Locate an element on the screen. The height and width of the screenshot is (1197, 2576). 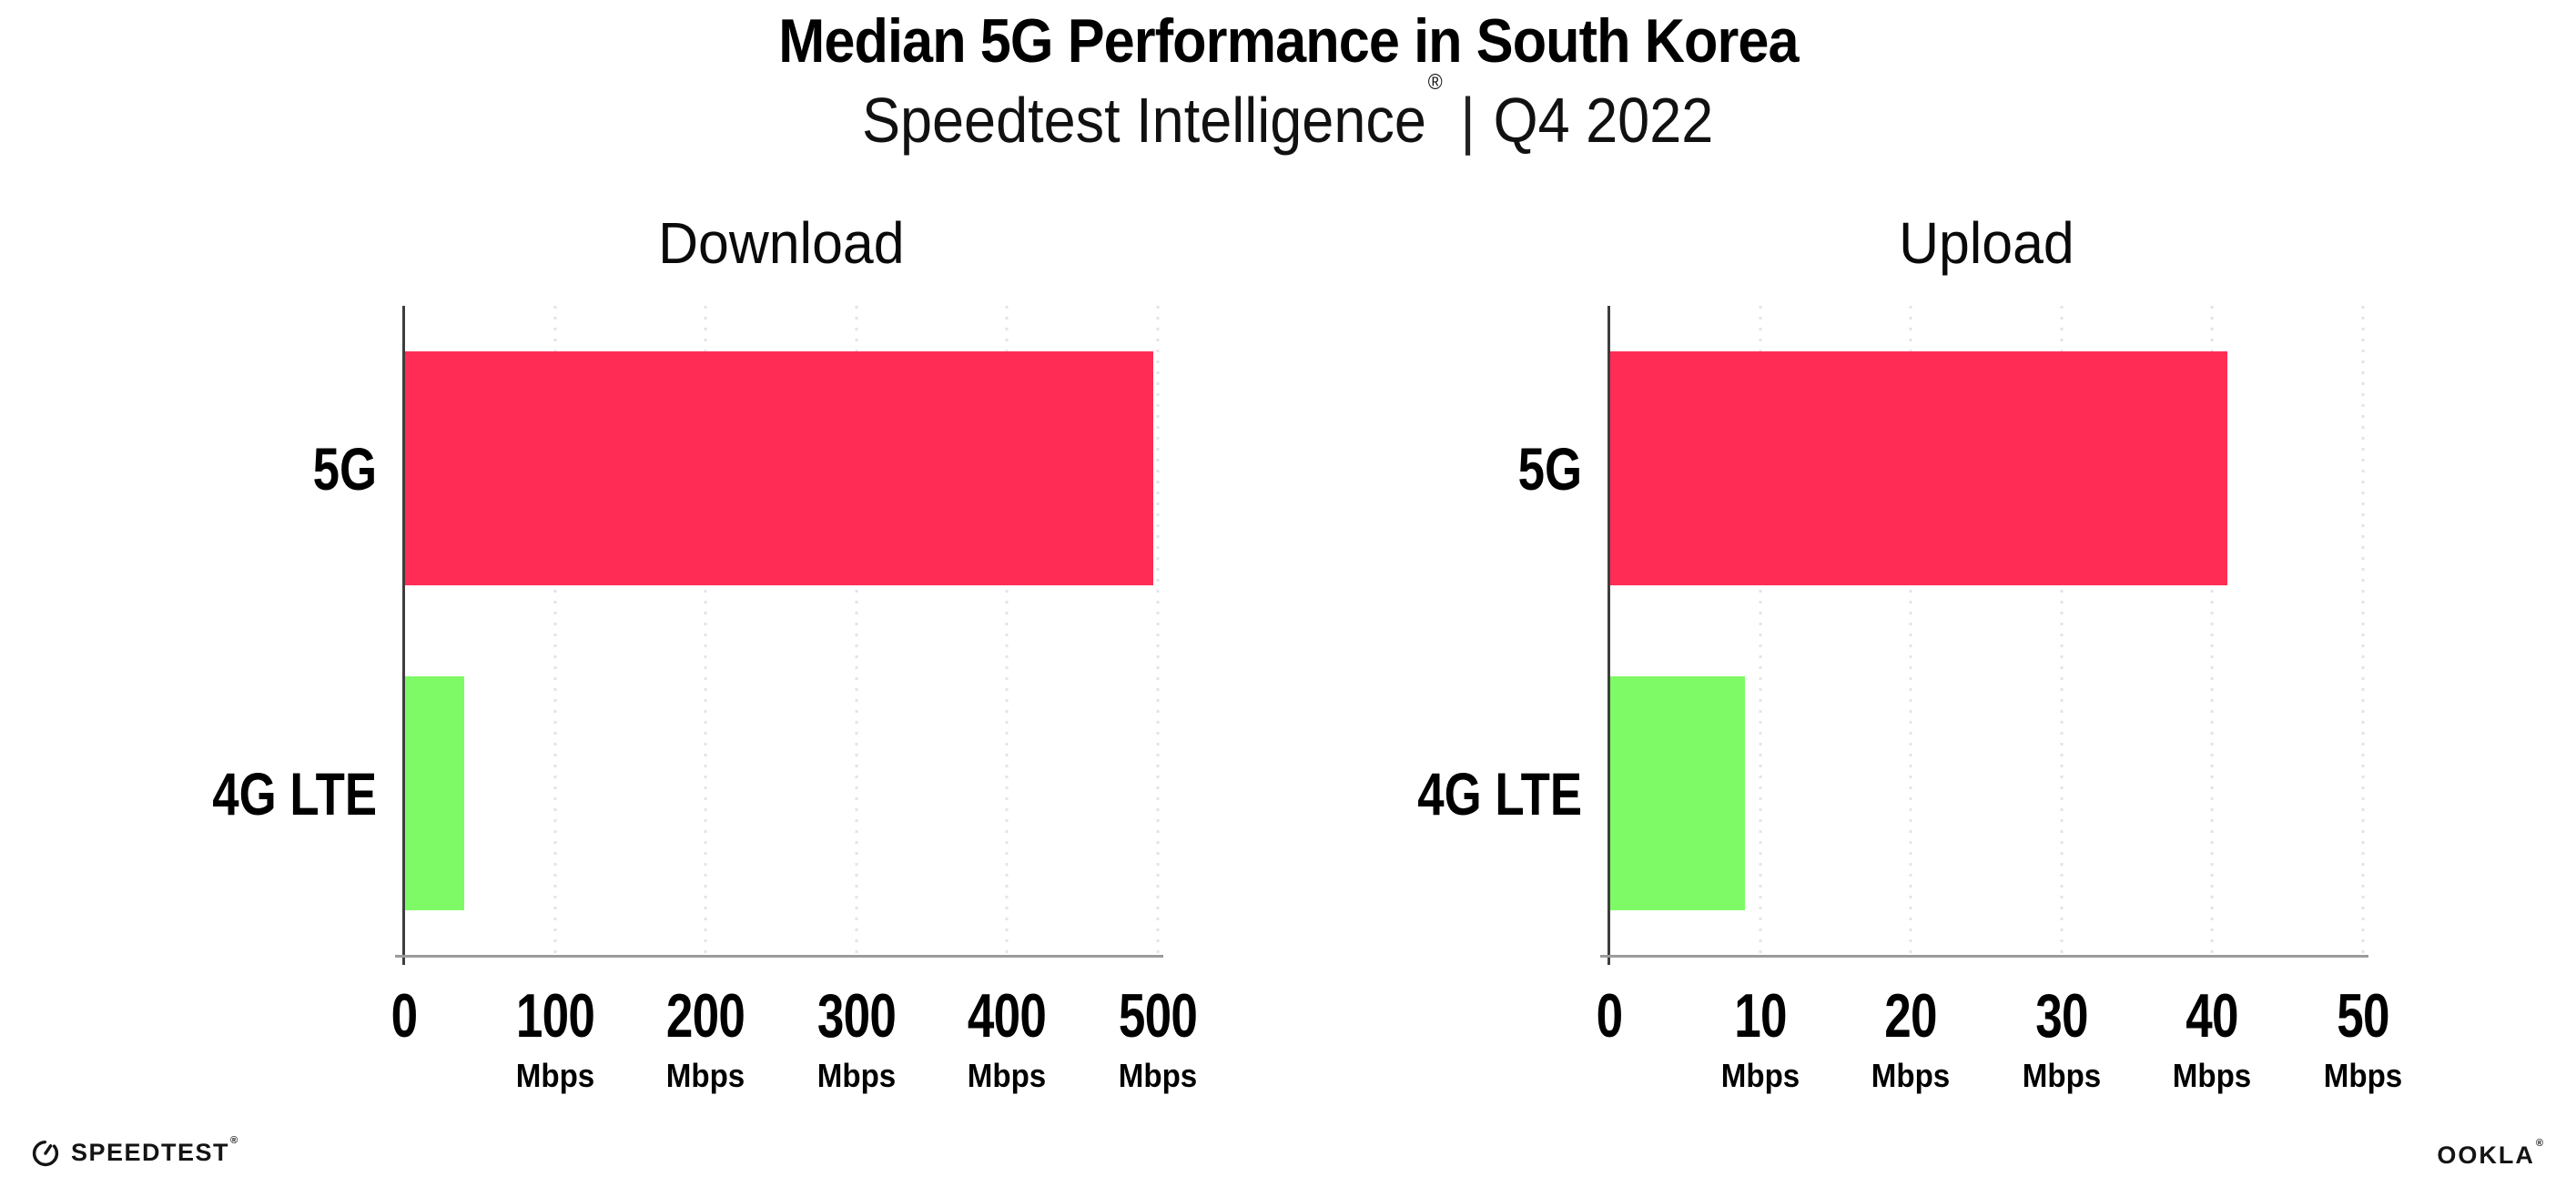
ookla-logo: OOKLA® is located at coordinates (2491, 1153).